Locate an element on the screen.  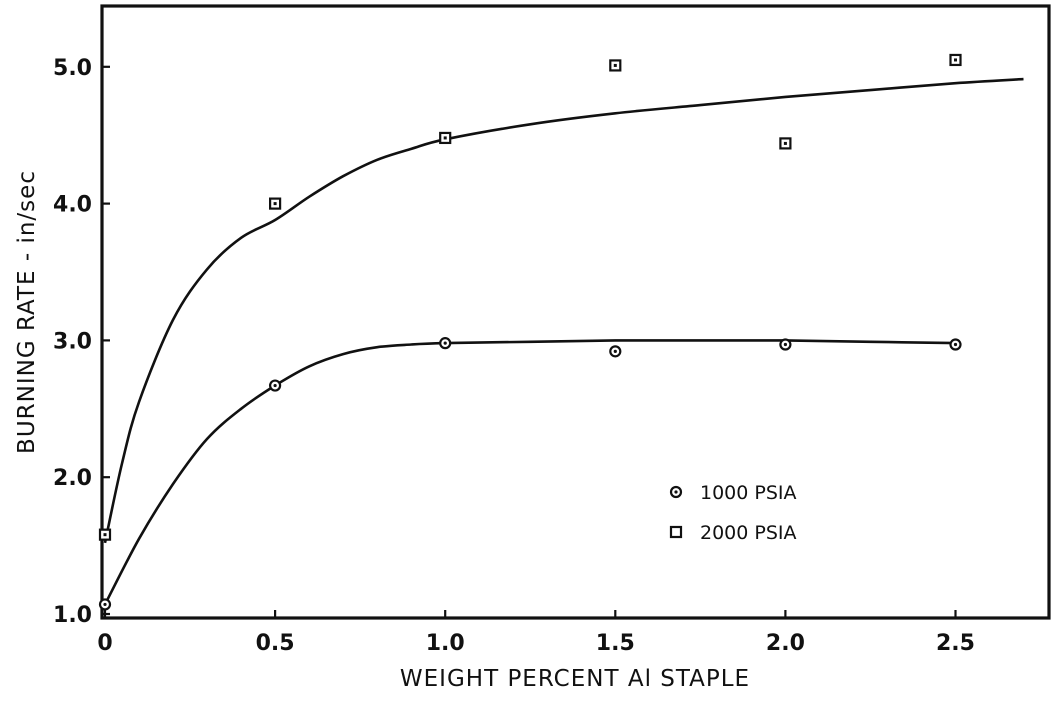
x-tick-label: 0.5 is located at coordinates (275, 643).